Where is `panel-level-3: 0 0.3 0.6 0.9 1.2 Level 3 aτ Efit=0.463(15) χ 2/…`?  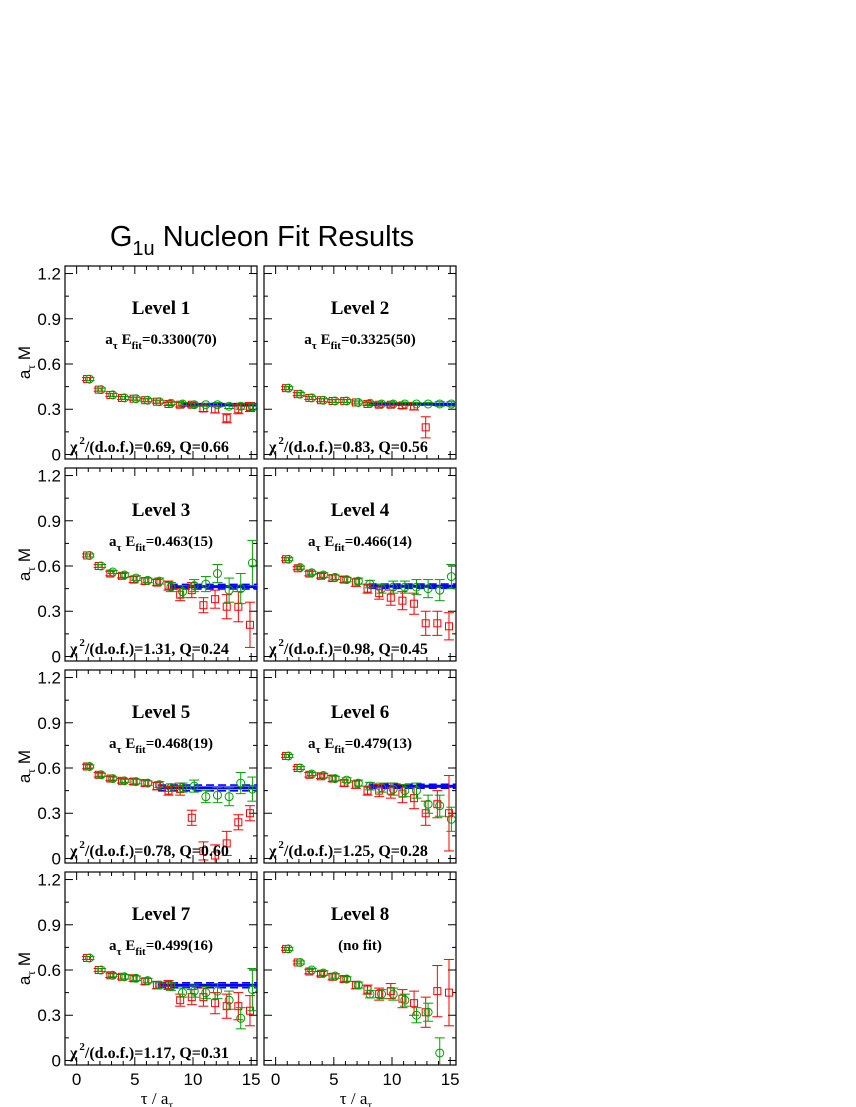 panel-level-3: 0 0.3 0.6 0.9 1.2 Level 3 aτ Efit=0.463(15) χ 2/… is located at coordinates (136, 566).